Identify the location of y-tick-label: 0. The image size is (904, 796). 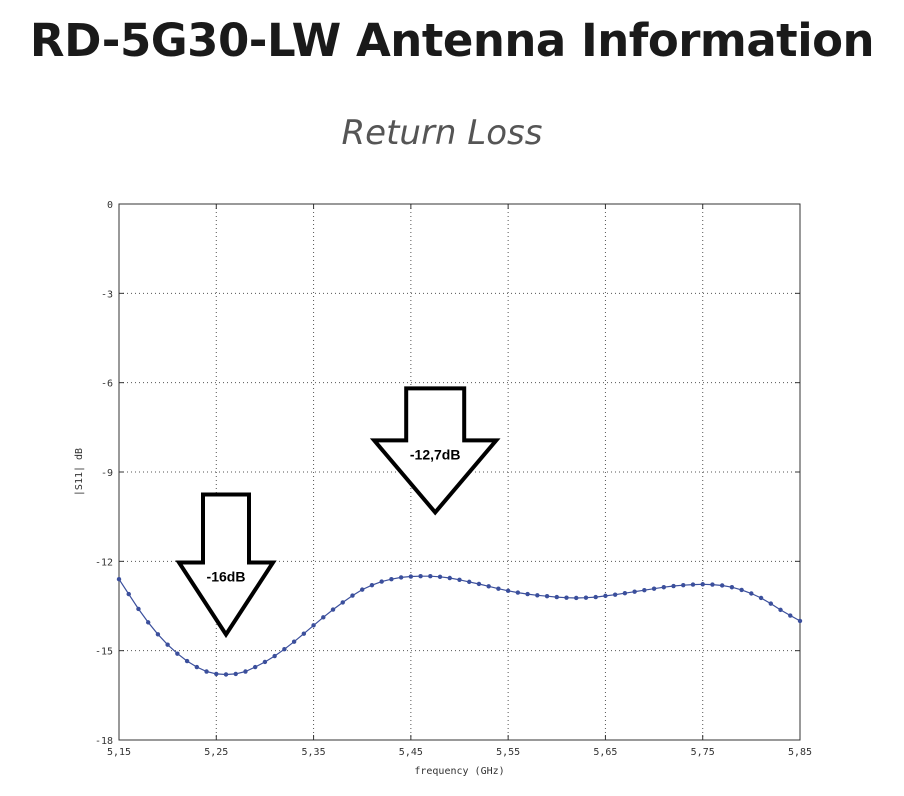
(110, 205).